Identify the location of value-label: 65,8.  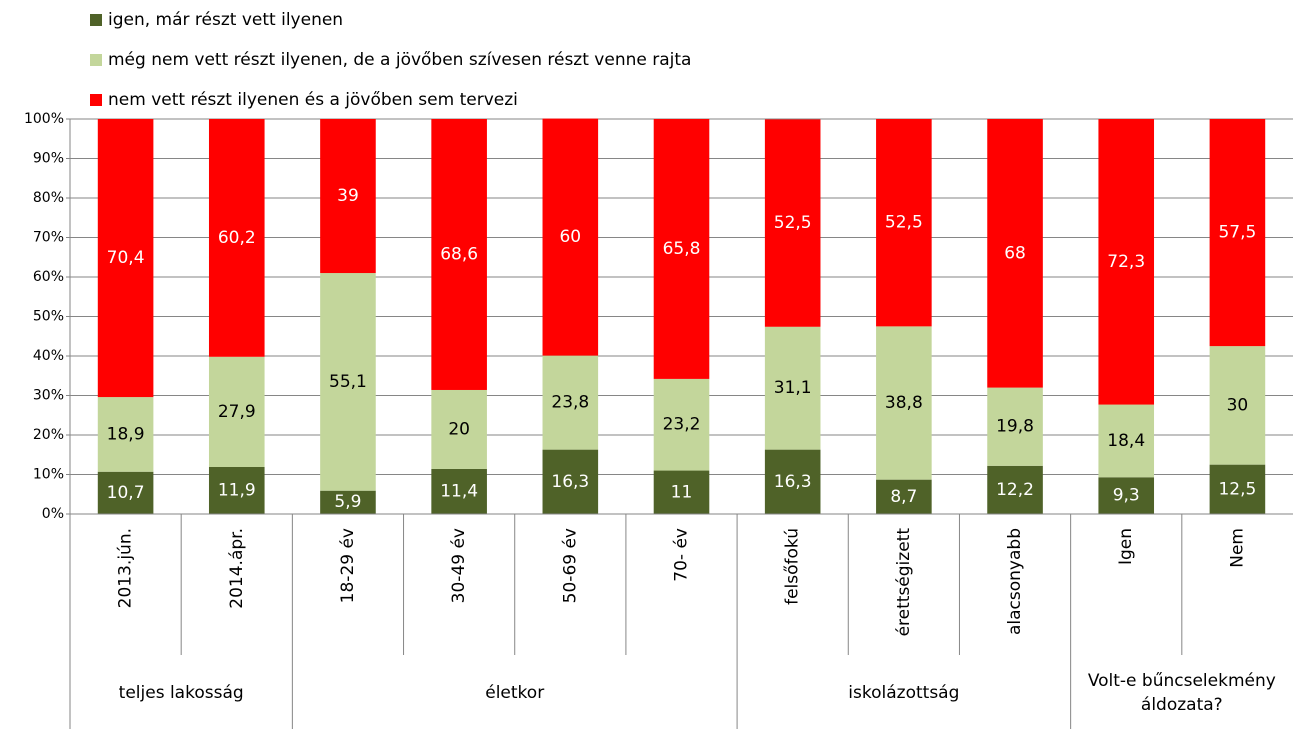
(682, 249).